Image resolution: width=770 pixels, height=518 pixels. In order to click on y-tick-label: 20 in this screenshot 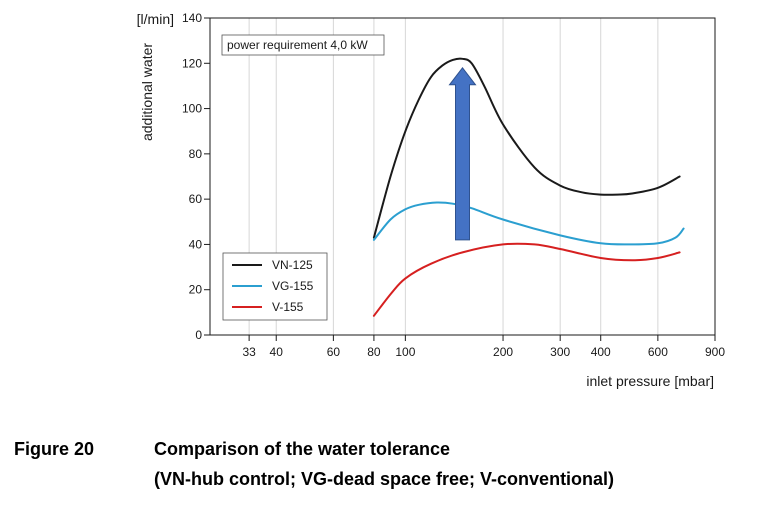, I will do `click(196, 290)`.